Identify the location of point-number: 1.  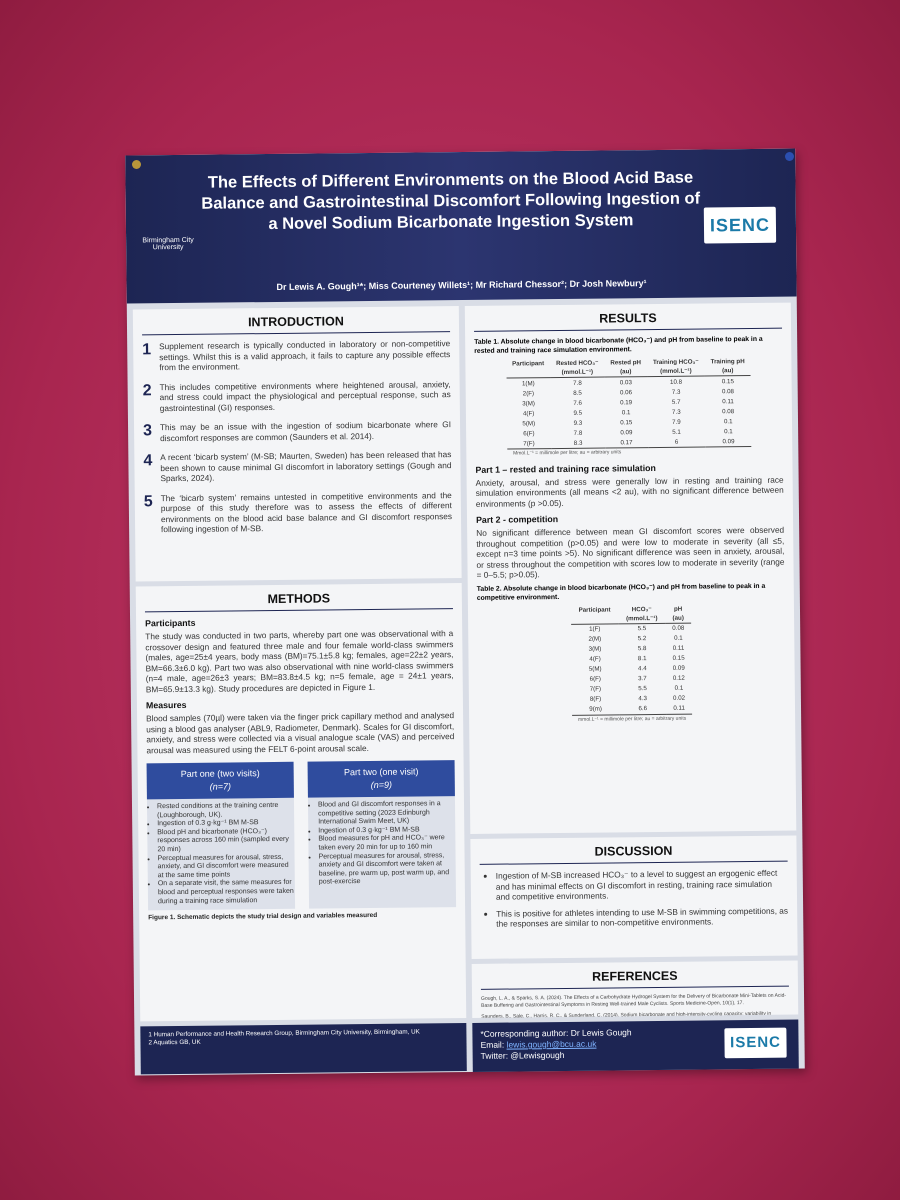
(147, 350).